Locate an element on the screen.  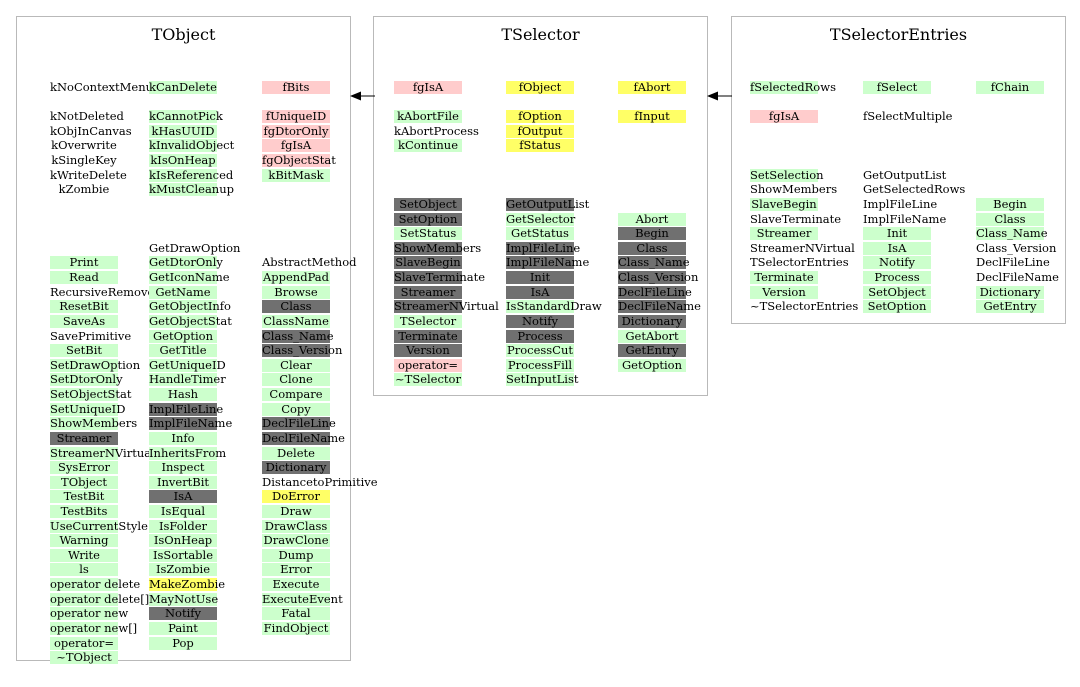
member-tobject-showmembers: ShowMembers is located at coordinates (94, 423).